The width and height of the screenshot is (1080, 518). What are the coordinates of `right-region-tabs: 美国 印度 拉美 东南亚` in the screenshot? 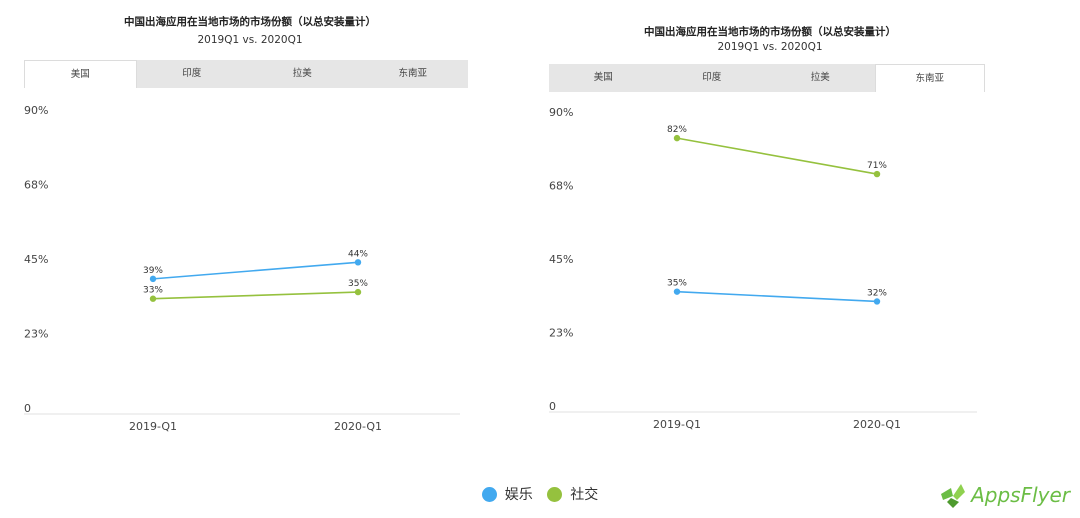 It's located at (767, 78).